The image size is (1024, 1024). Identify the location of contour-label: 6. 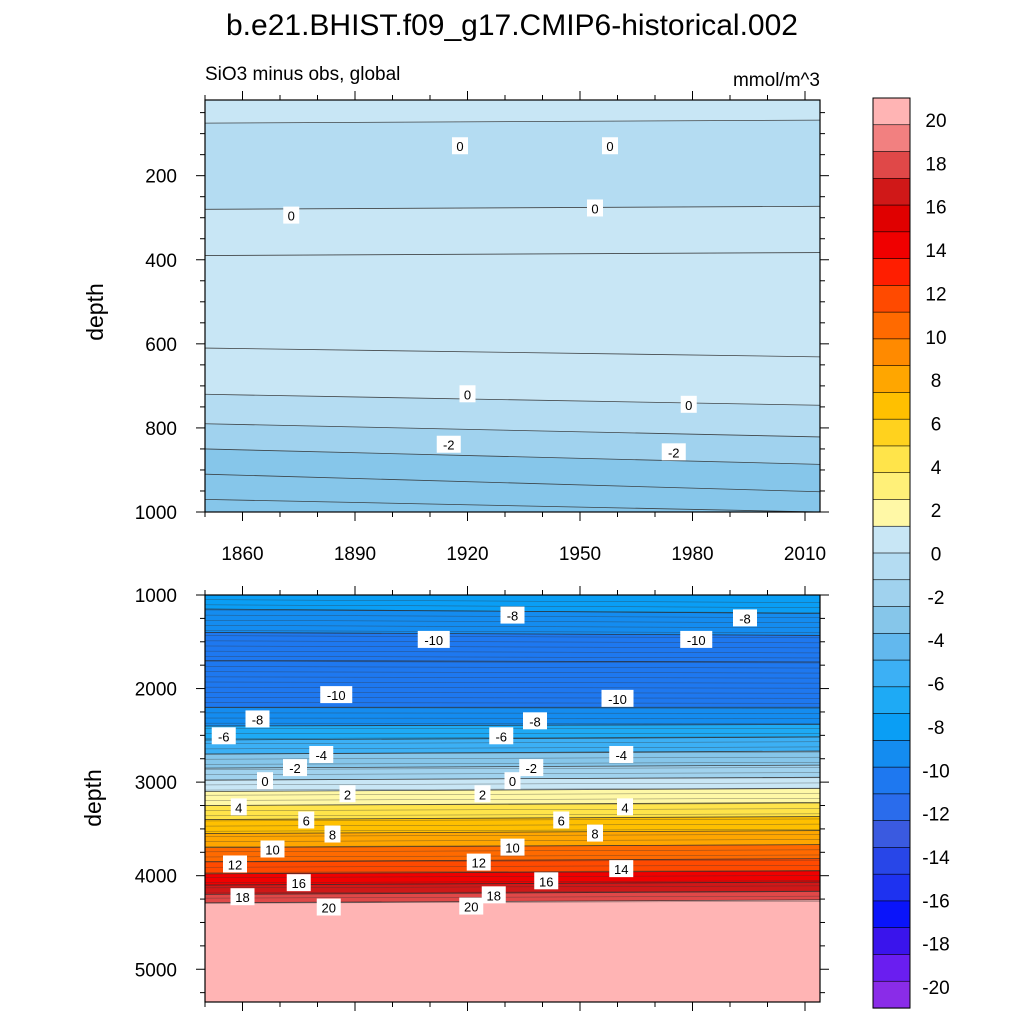
(561, 820).